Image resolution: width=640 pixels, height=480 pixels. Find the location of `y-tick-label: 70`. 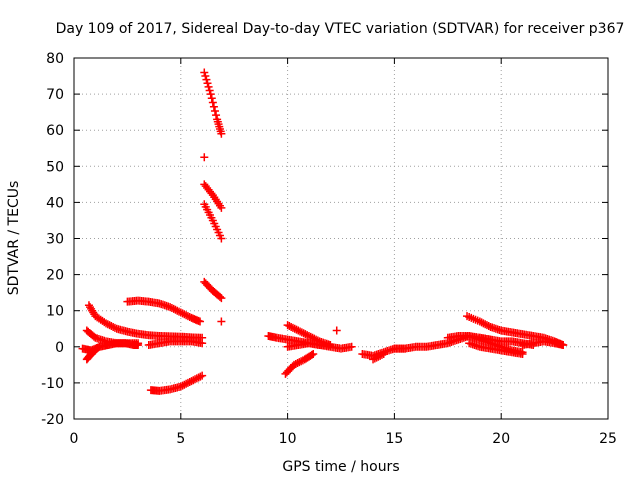

y-tick-label: 70 is located at coordinates (55, 95).